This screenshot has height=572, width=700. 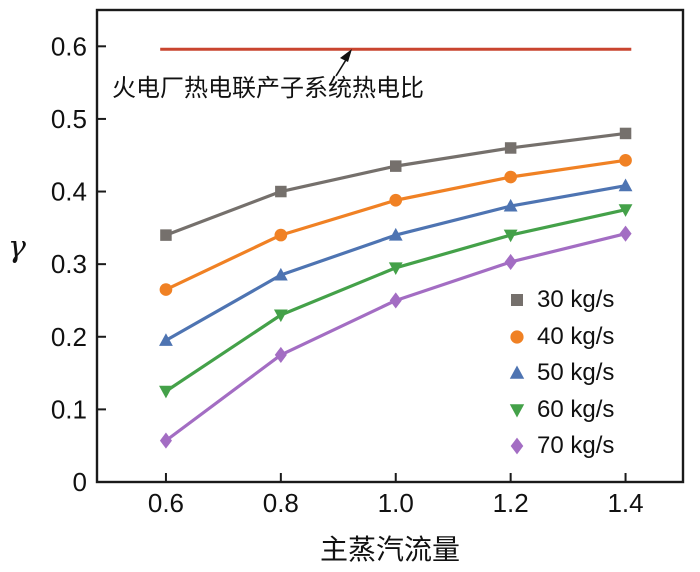 I want to click on triangle-down-legend-icon, so click(x=517, y=411).